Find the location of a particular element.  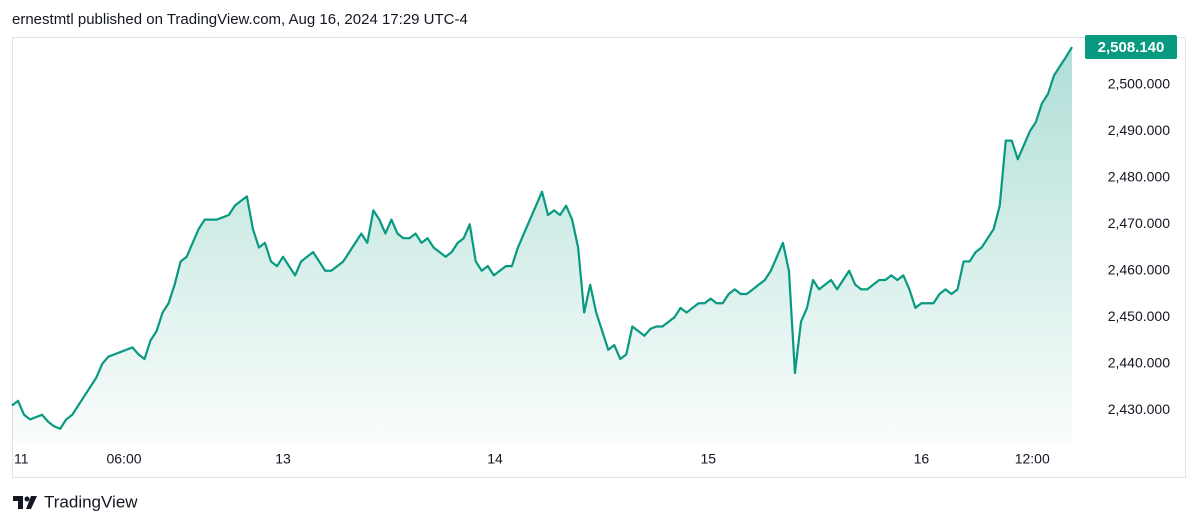

y-tick-label: 2,470.000 is located at coordinates (1139, 223).